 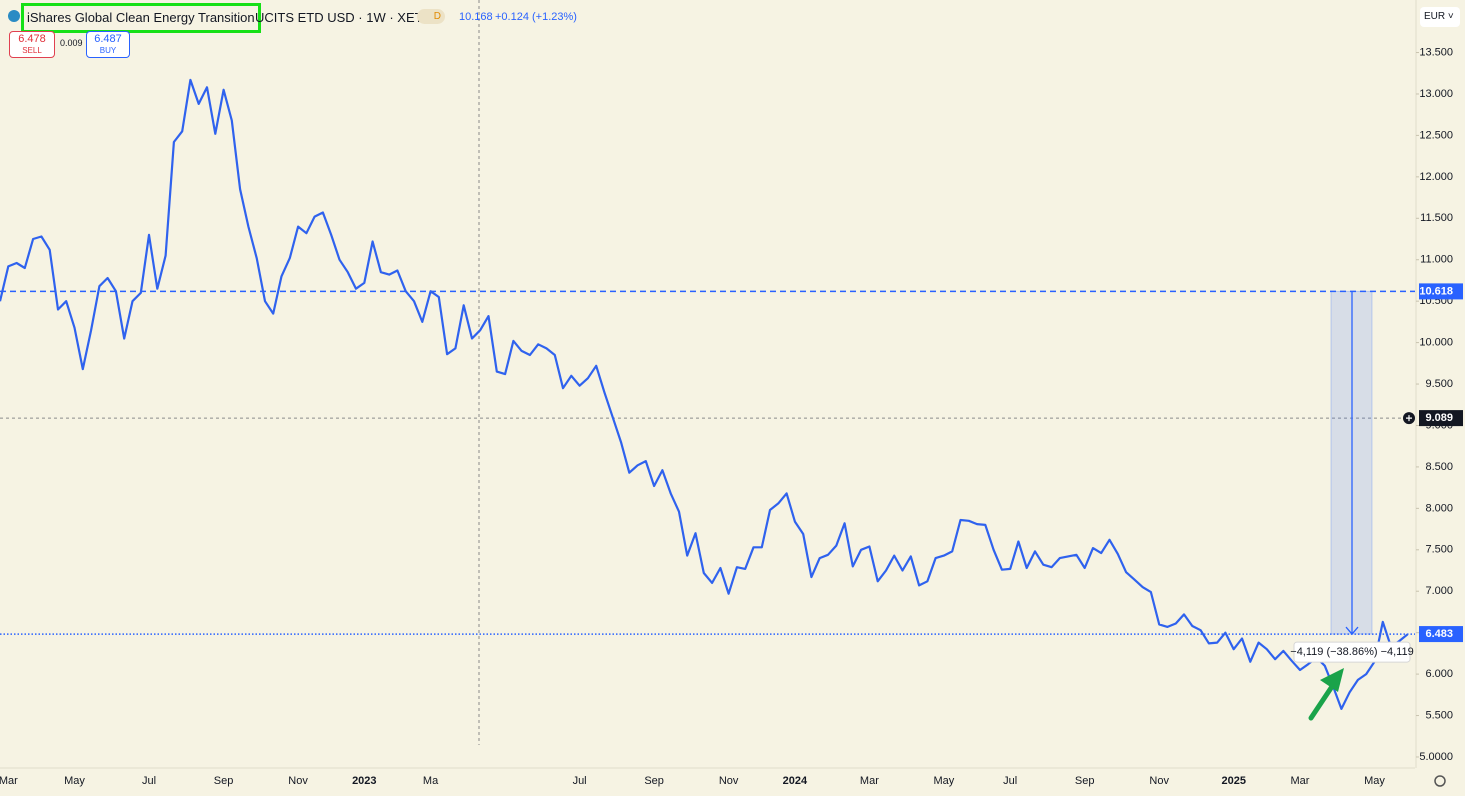 I want to click on y-tick-label: 13.000, so click(x=1436, y=94).